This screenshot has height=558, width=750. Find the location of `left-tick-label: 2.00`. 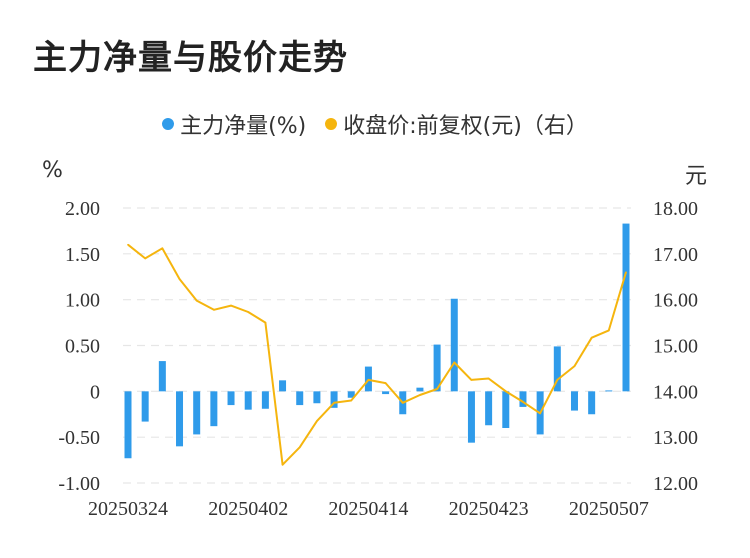

left-tick-label: 2.00 is located at coordinates (82, 209).